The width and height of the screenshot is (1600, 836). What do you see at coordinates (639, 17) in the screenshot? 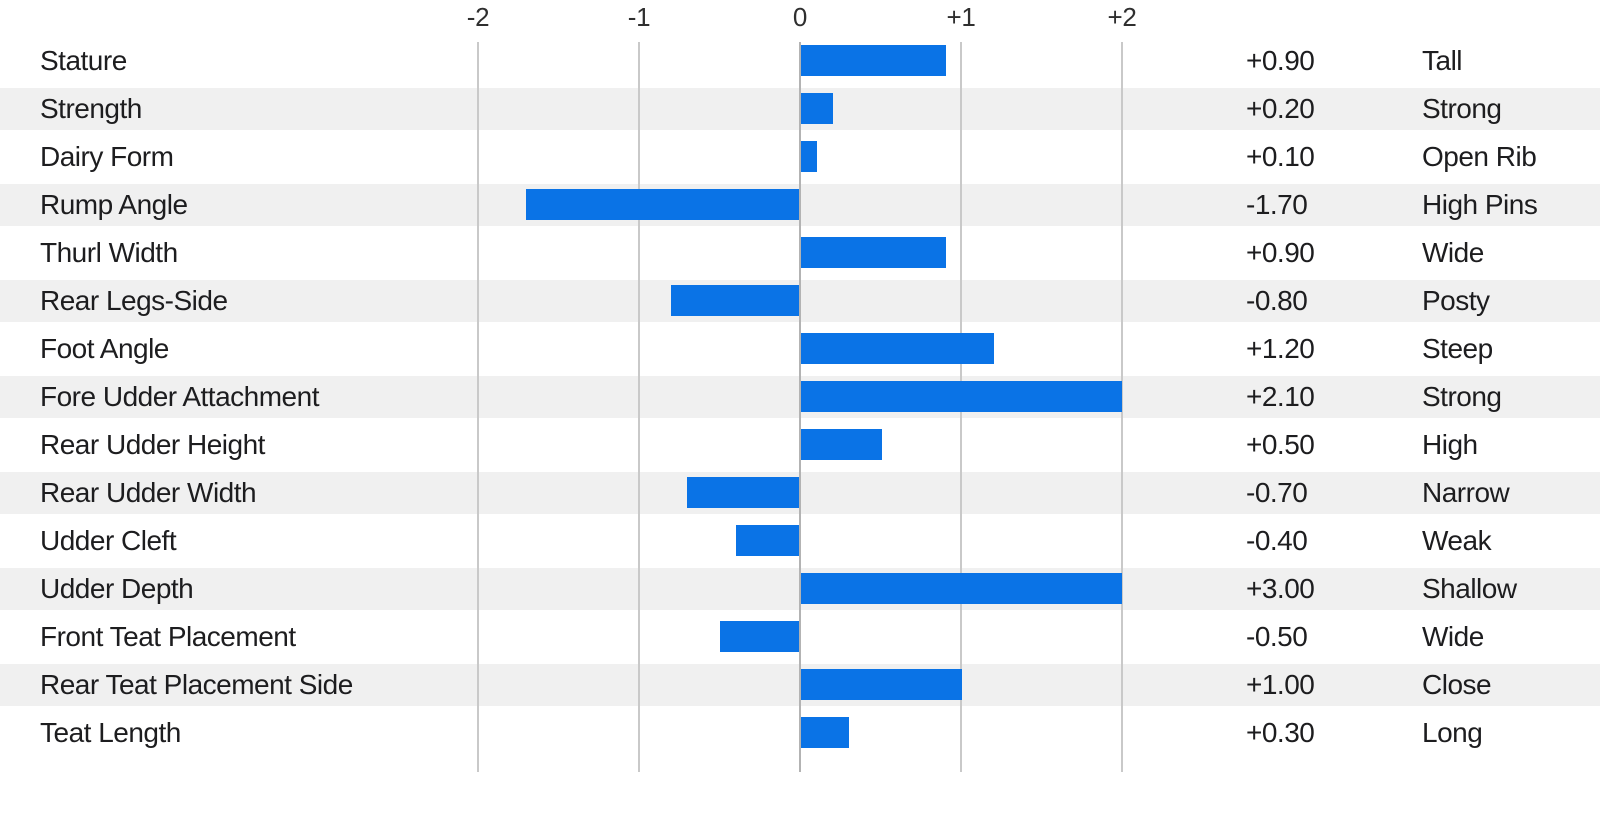
I see `axis-tick-label: -1` at bounding box center [639, 17].